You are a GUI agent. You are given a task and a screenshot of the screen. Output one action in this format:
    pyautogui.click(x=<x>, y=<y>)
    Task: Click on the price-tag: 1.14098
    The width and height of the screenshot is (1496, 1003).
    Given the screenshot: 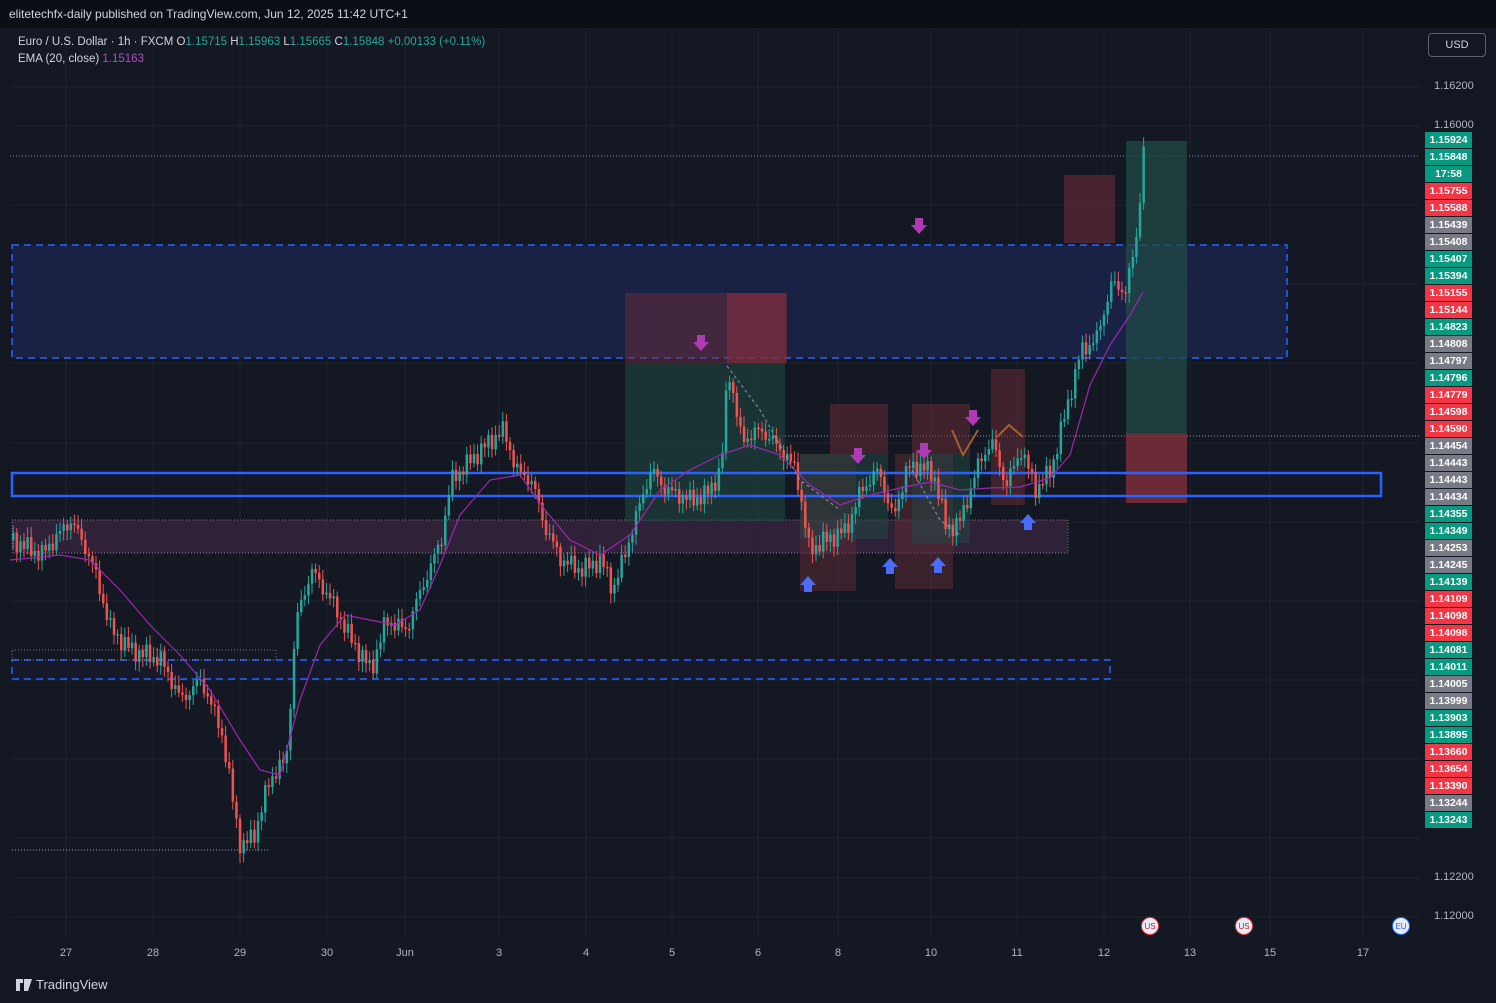 What is the action you would take?
    pyautogui.click(x=1448, y=616)
    